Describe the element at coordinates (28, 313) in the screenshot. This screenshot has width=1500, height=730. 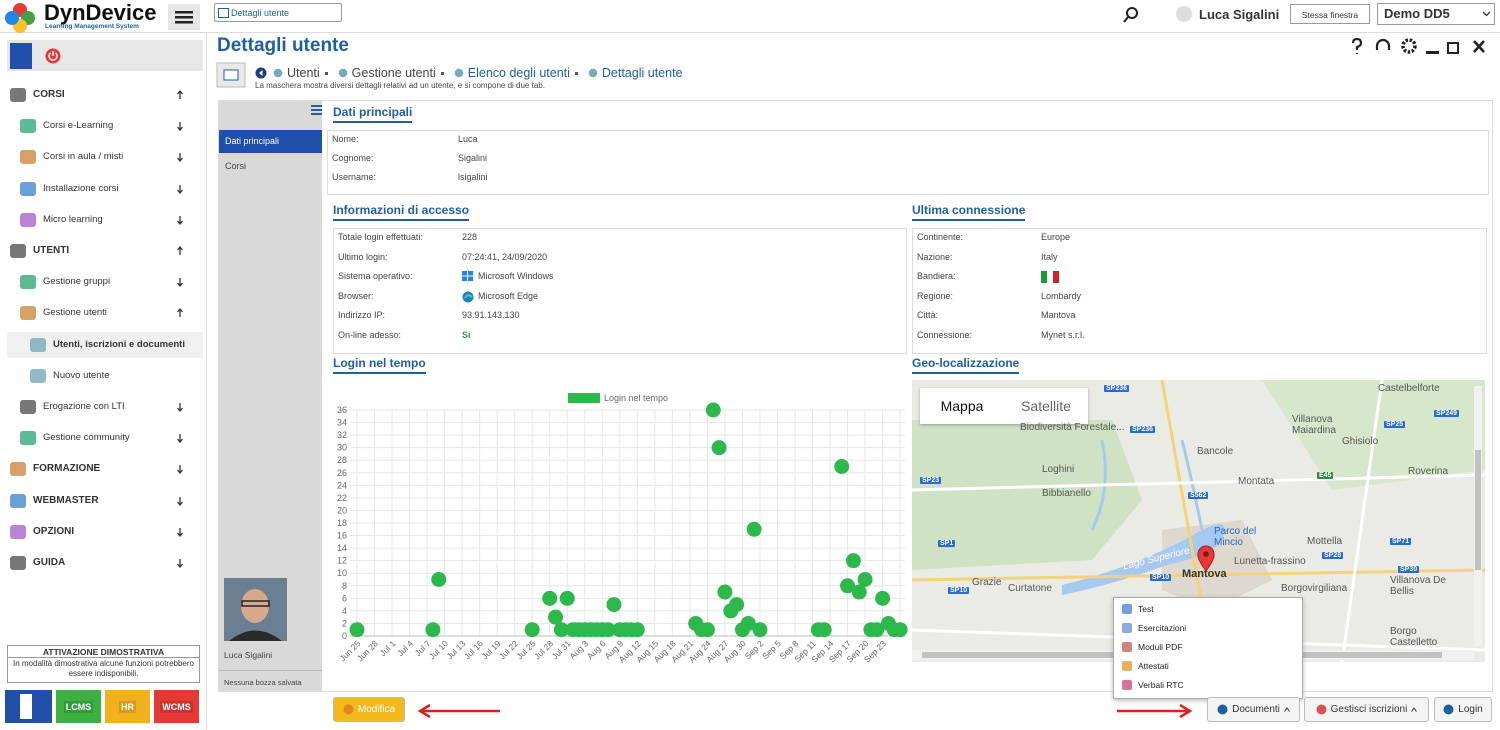
I see `menu-icon` at that location.